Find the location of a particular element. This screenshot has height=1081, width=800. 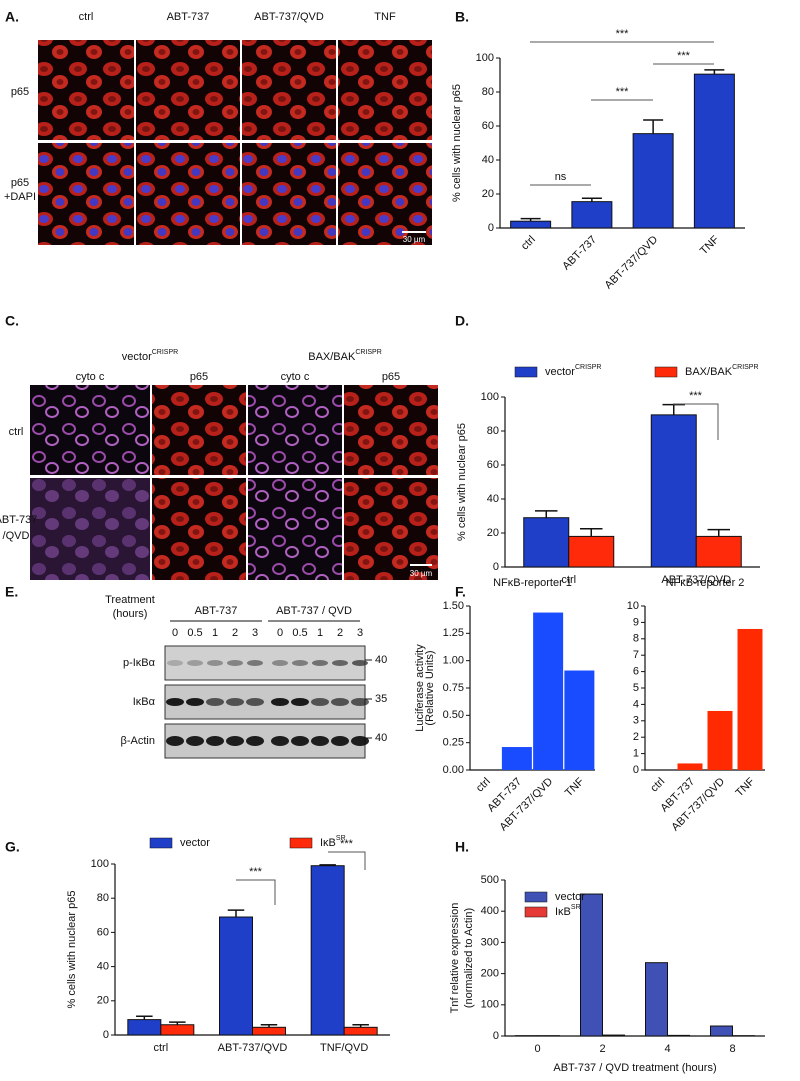

y-tick-label: 1.25 is located at coordinates (453, 633).